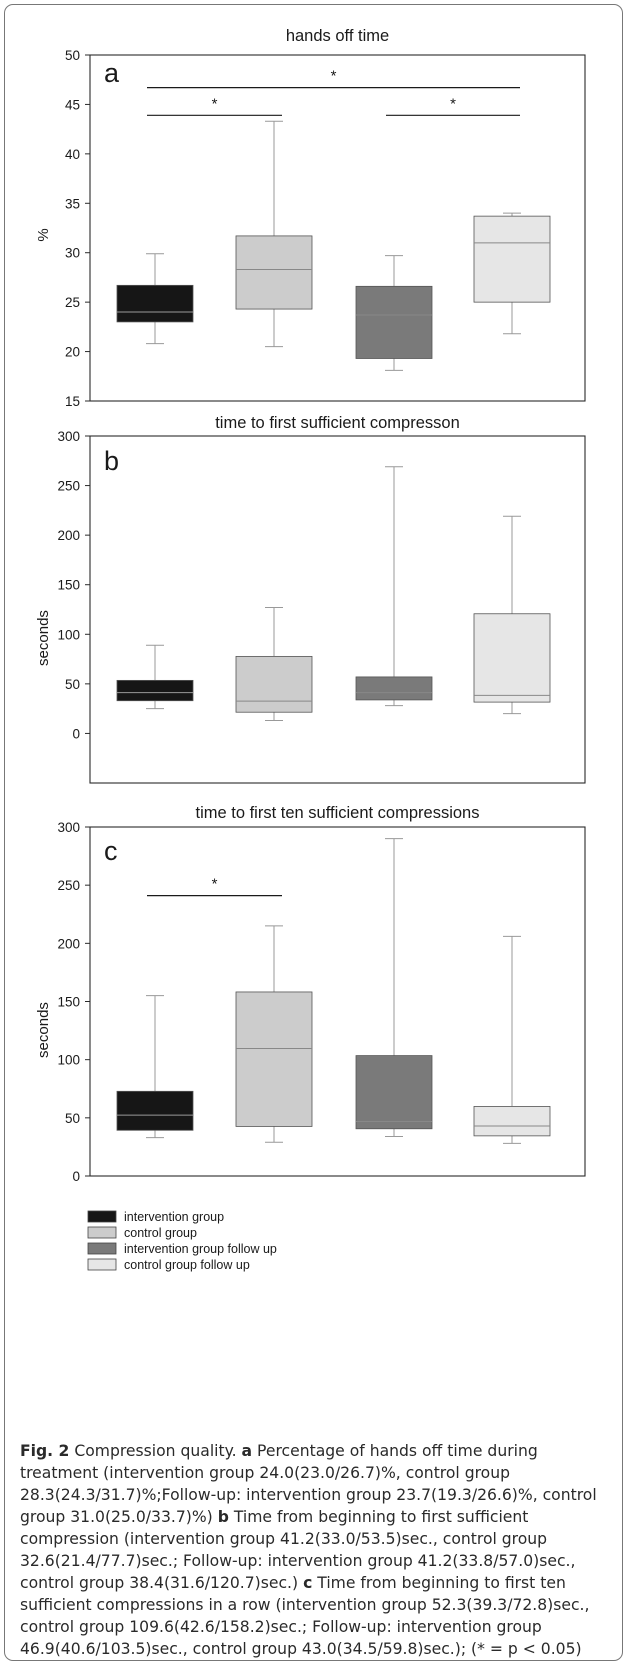 Image resolution: width=629 pixels, height=1666 pixels. I want to click on panel-a-y-tick-label: 30, so click(72, 253).